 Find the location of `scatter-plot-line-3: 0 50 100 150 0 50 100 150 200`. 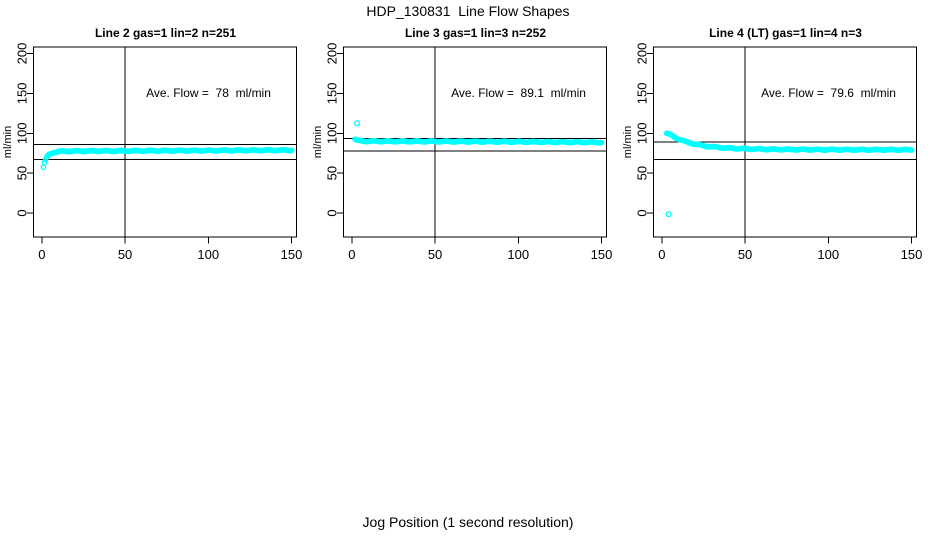

scatter-plot-line-3: 0 50 100 150 0 50 100 150 200 is located at coordinates (469, 152).